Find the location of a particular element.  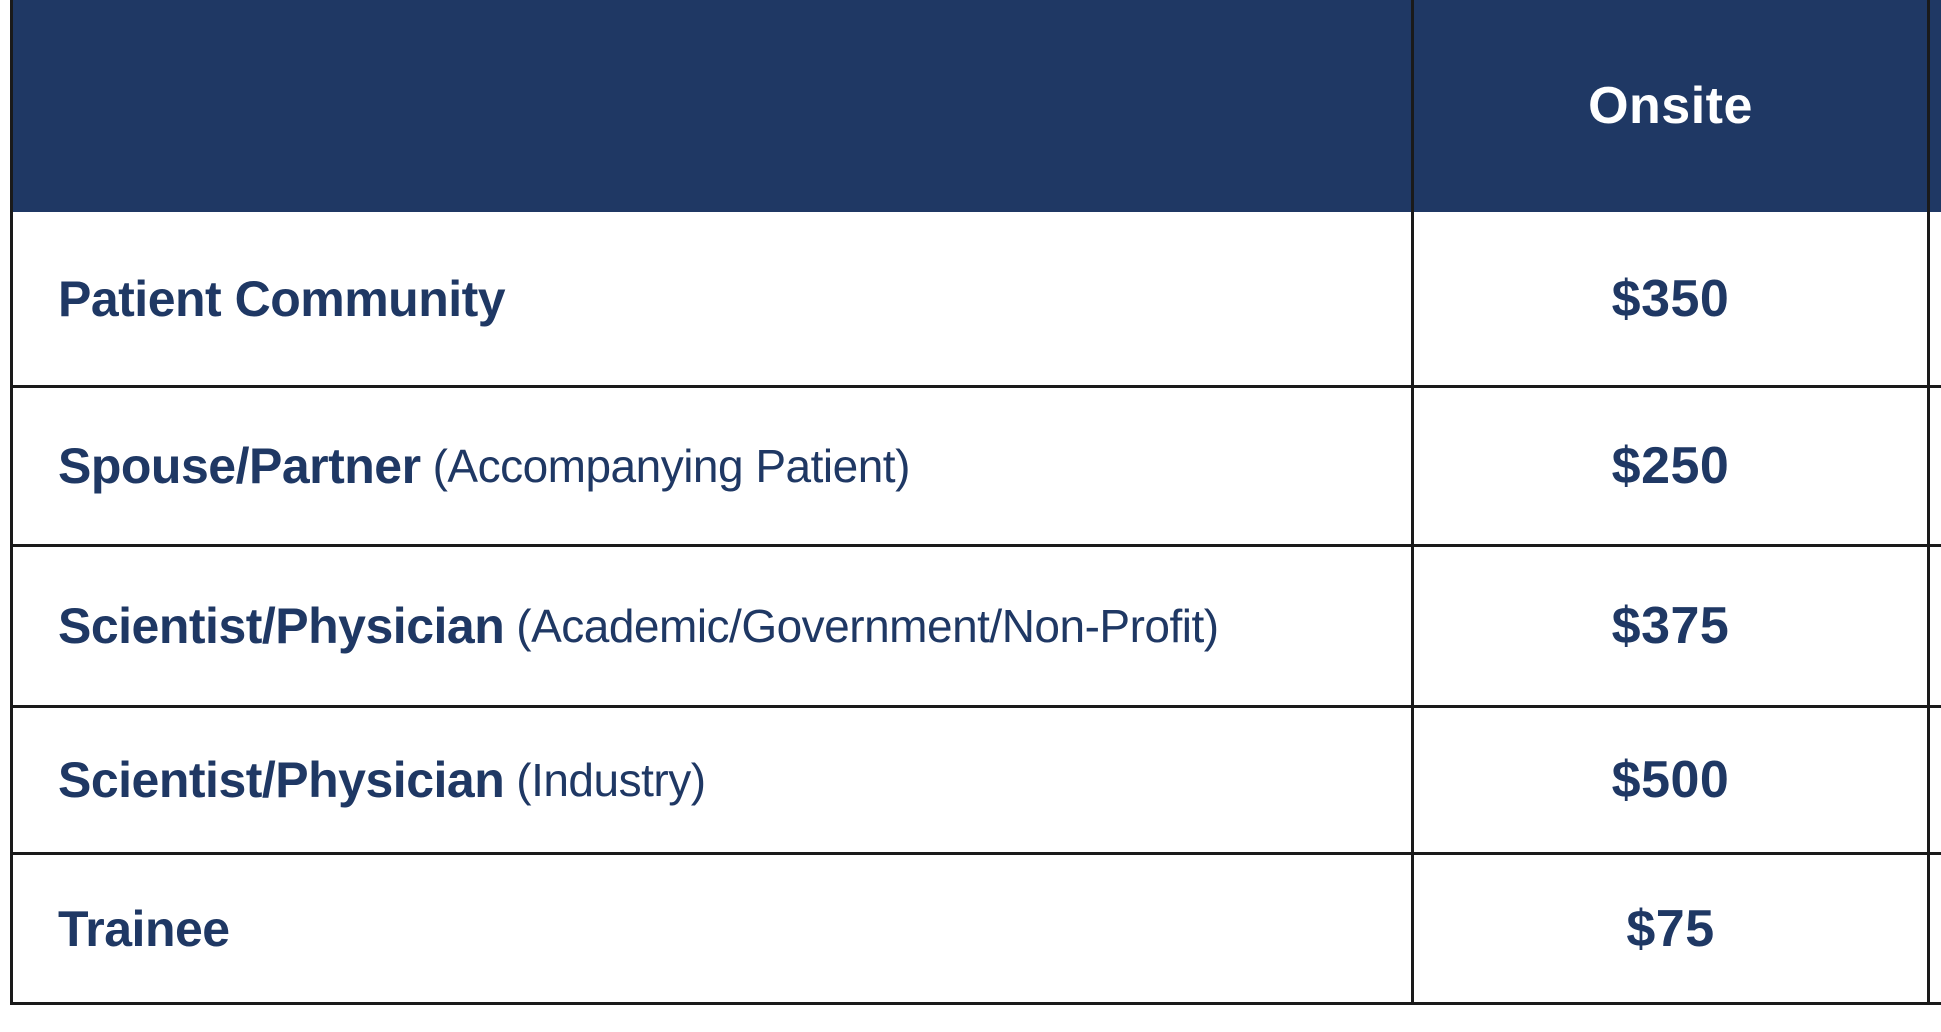

onsite-column-header: Onsite is located at coordinates (1670, 106).